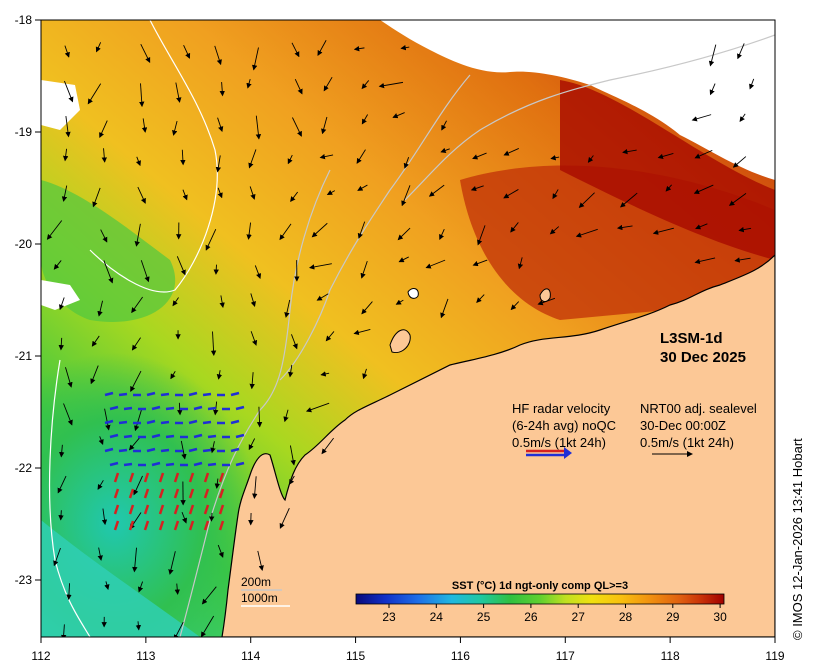 The image size is (819, 672). Describe the element at coordinates (687, 442) in the screenshot. I see `nrt-legend-line3: 0.5m/s (1kt 24h)` at that location.